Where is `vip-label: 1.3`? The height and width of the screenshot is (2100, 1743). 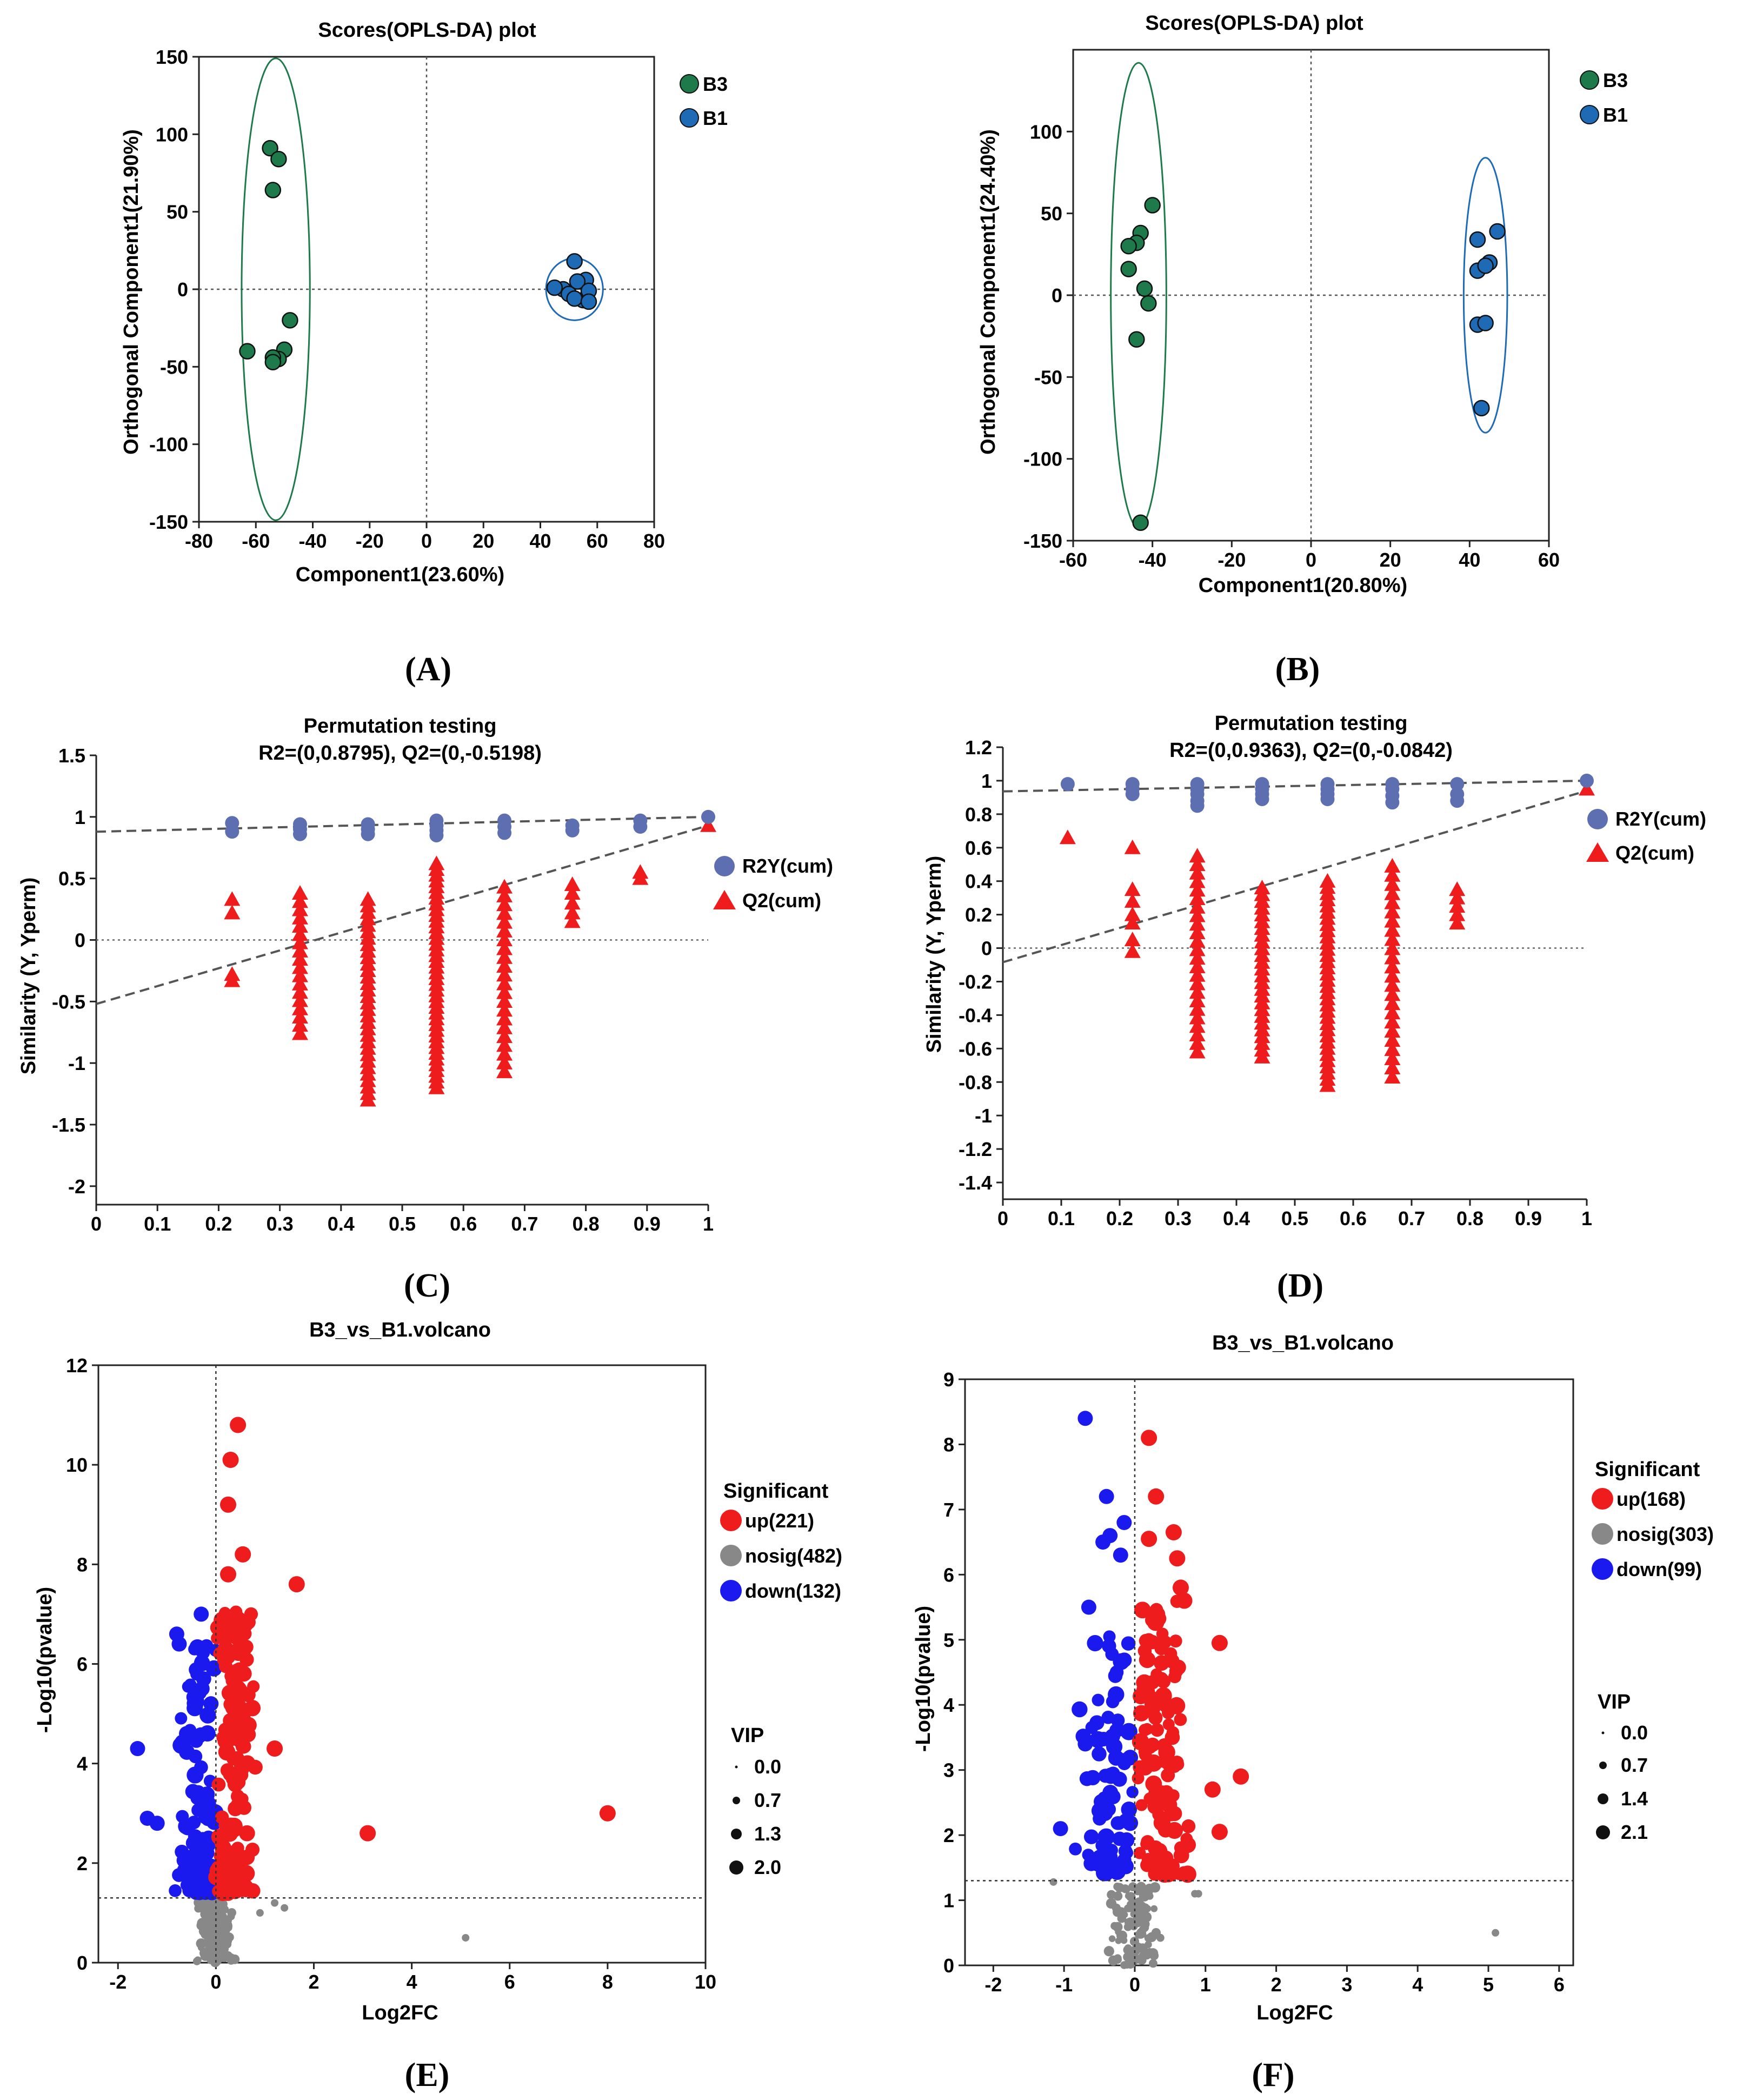 vip-label: 1.3 is located at coordinates (767, 1834).